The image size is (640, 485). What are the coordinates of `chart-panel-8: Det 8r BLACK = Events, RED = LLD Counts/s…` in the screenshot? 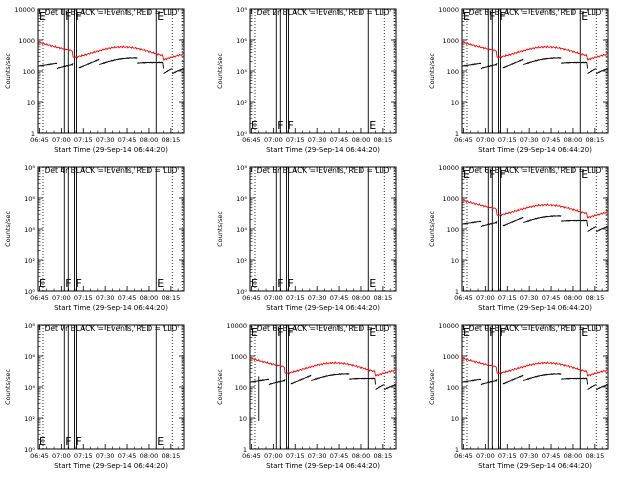 It's located at (306, 396).